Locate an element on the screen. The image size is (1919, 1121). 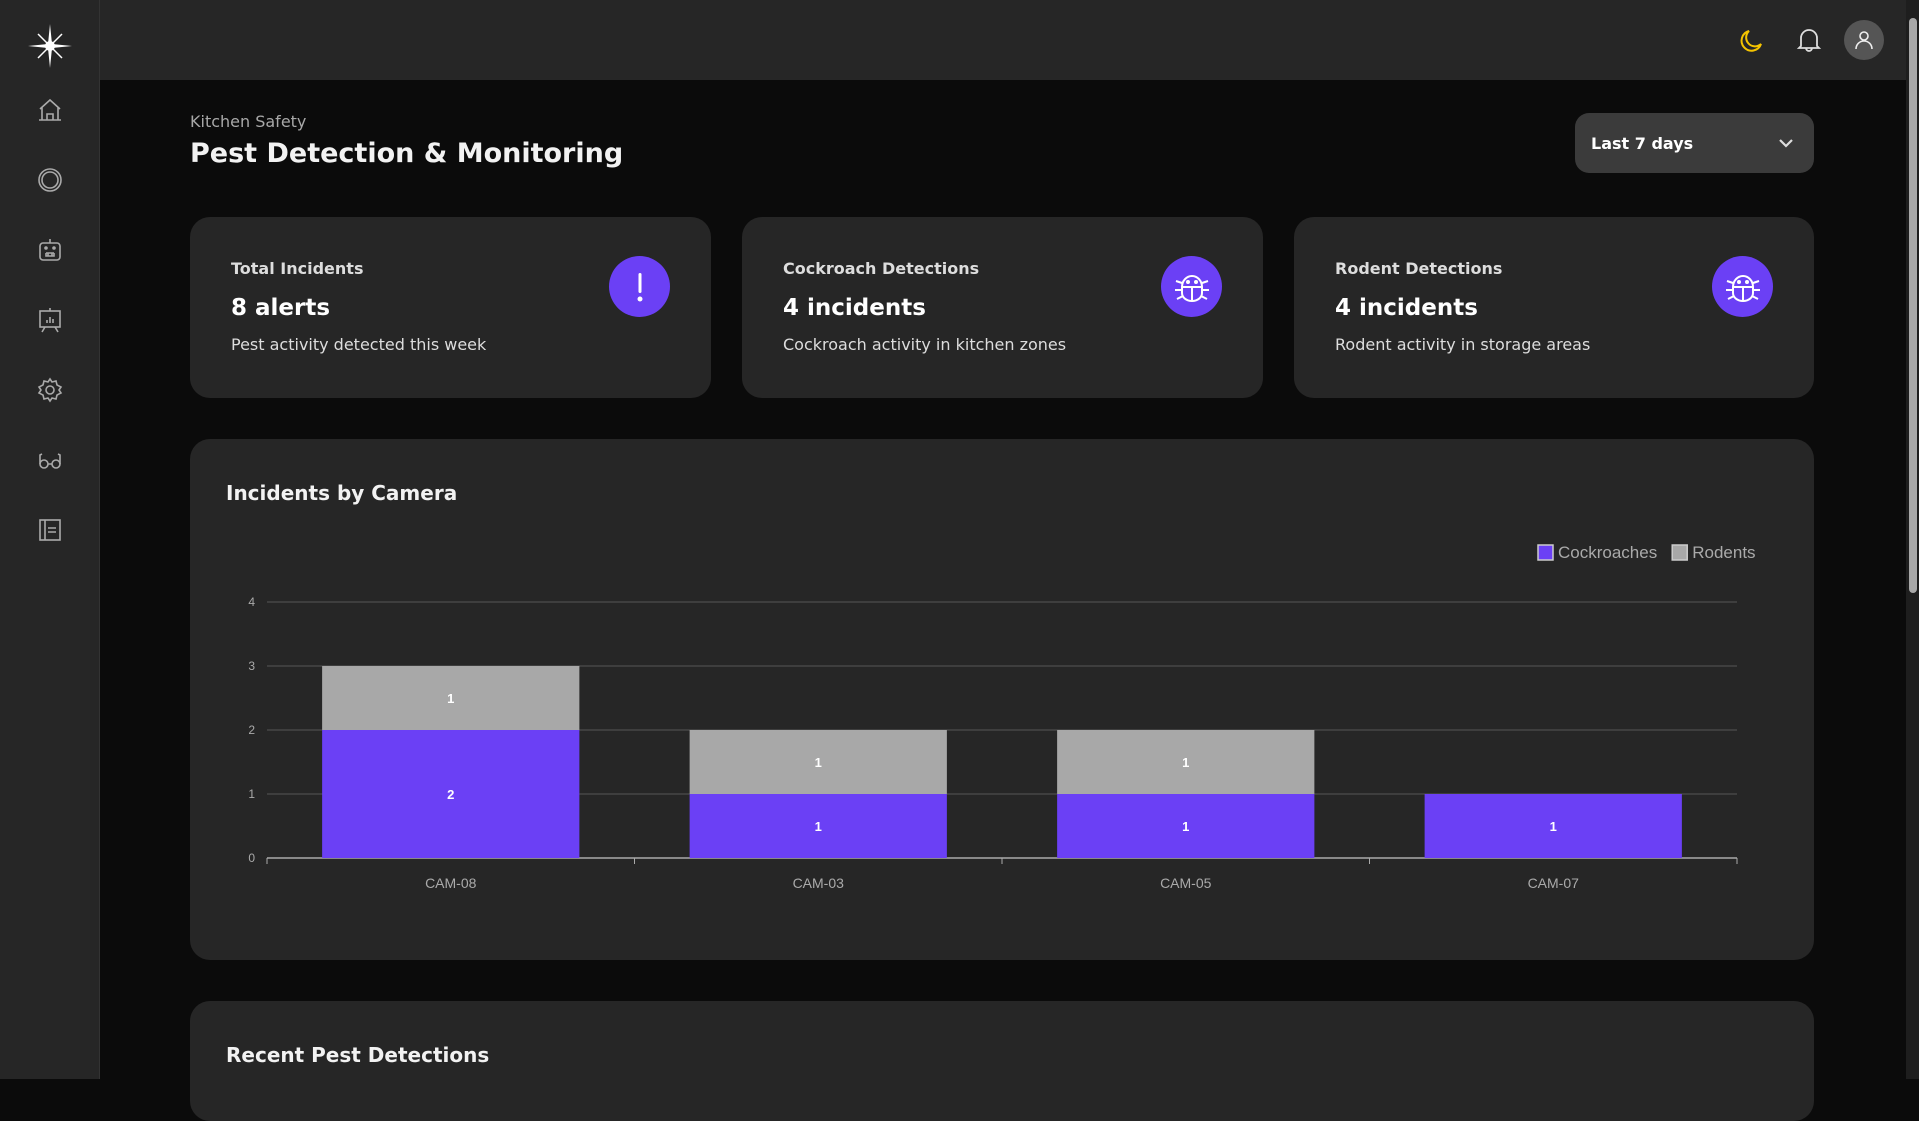
chevron-down-icon is located at coordinates (1786, 143).